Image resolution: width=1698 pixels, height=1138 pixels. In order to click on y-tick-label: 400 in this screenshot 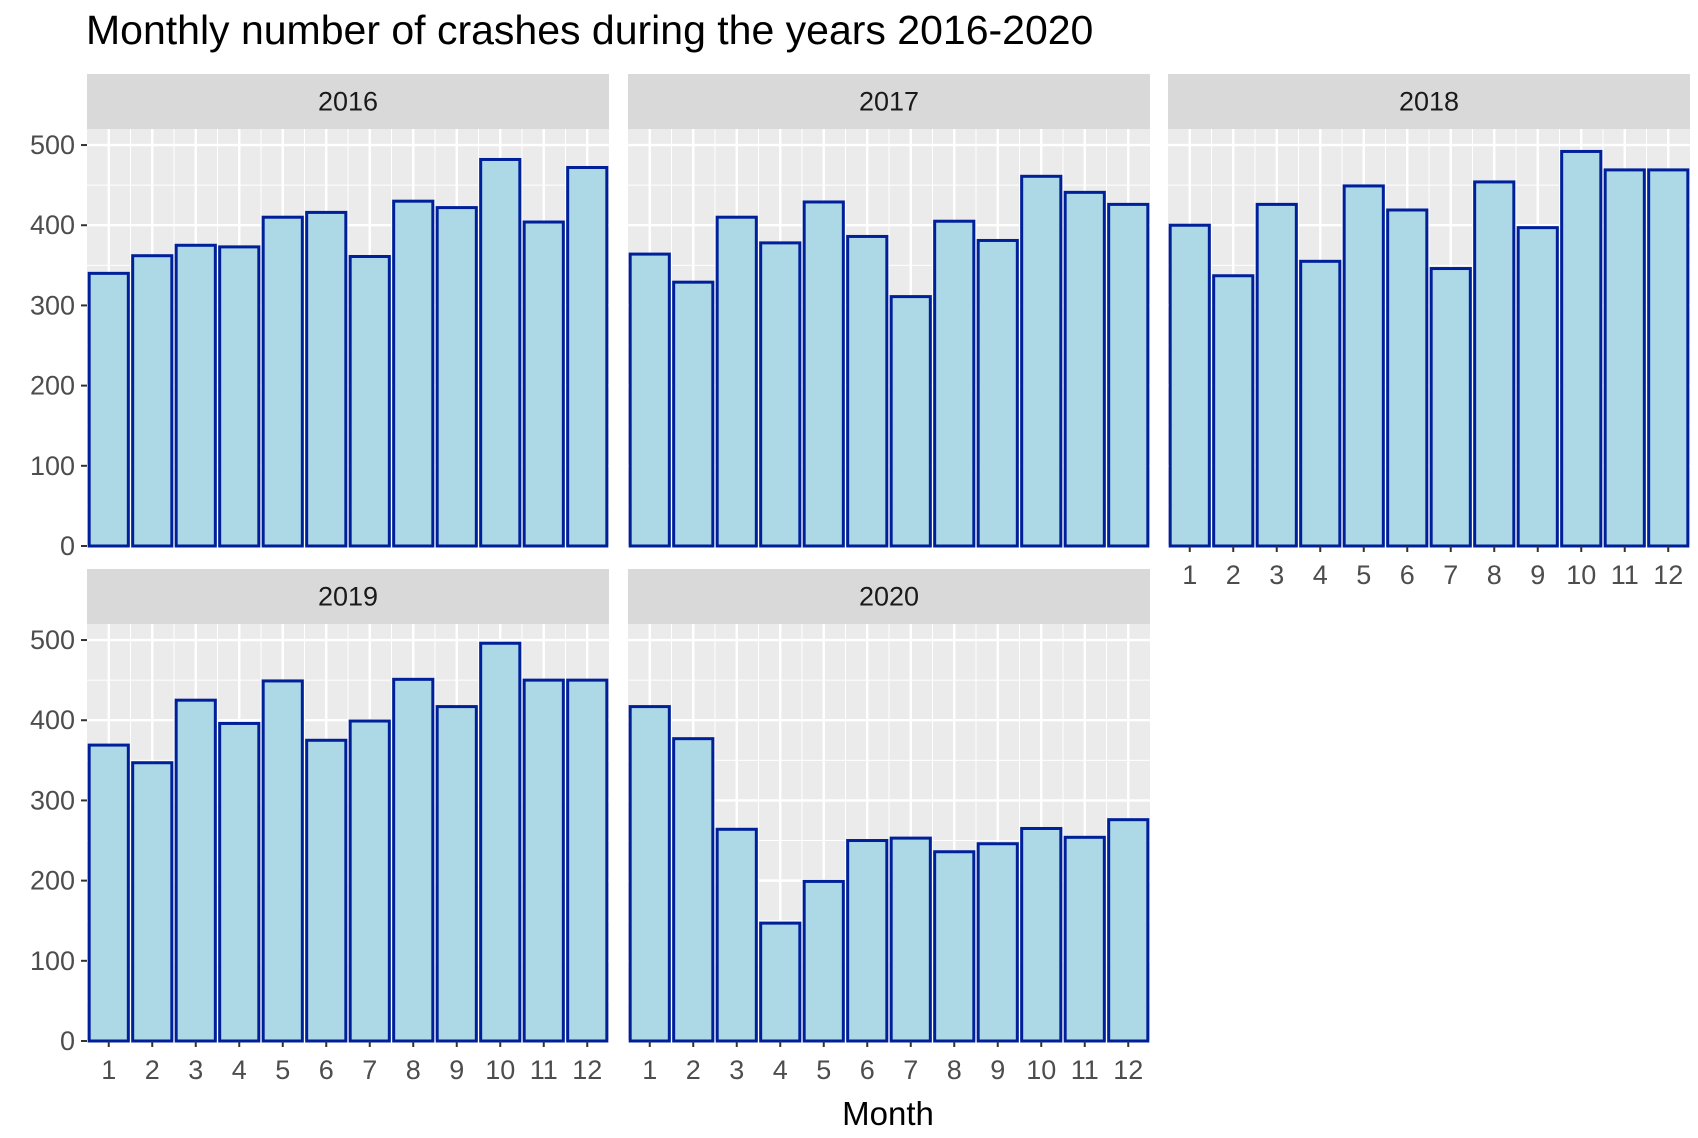, I will do `click(52, 720)`.